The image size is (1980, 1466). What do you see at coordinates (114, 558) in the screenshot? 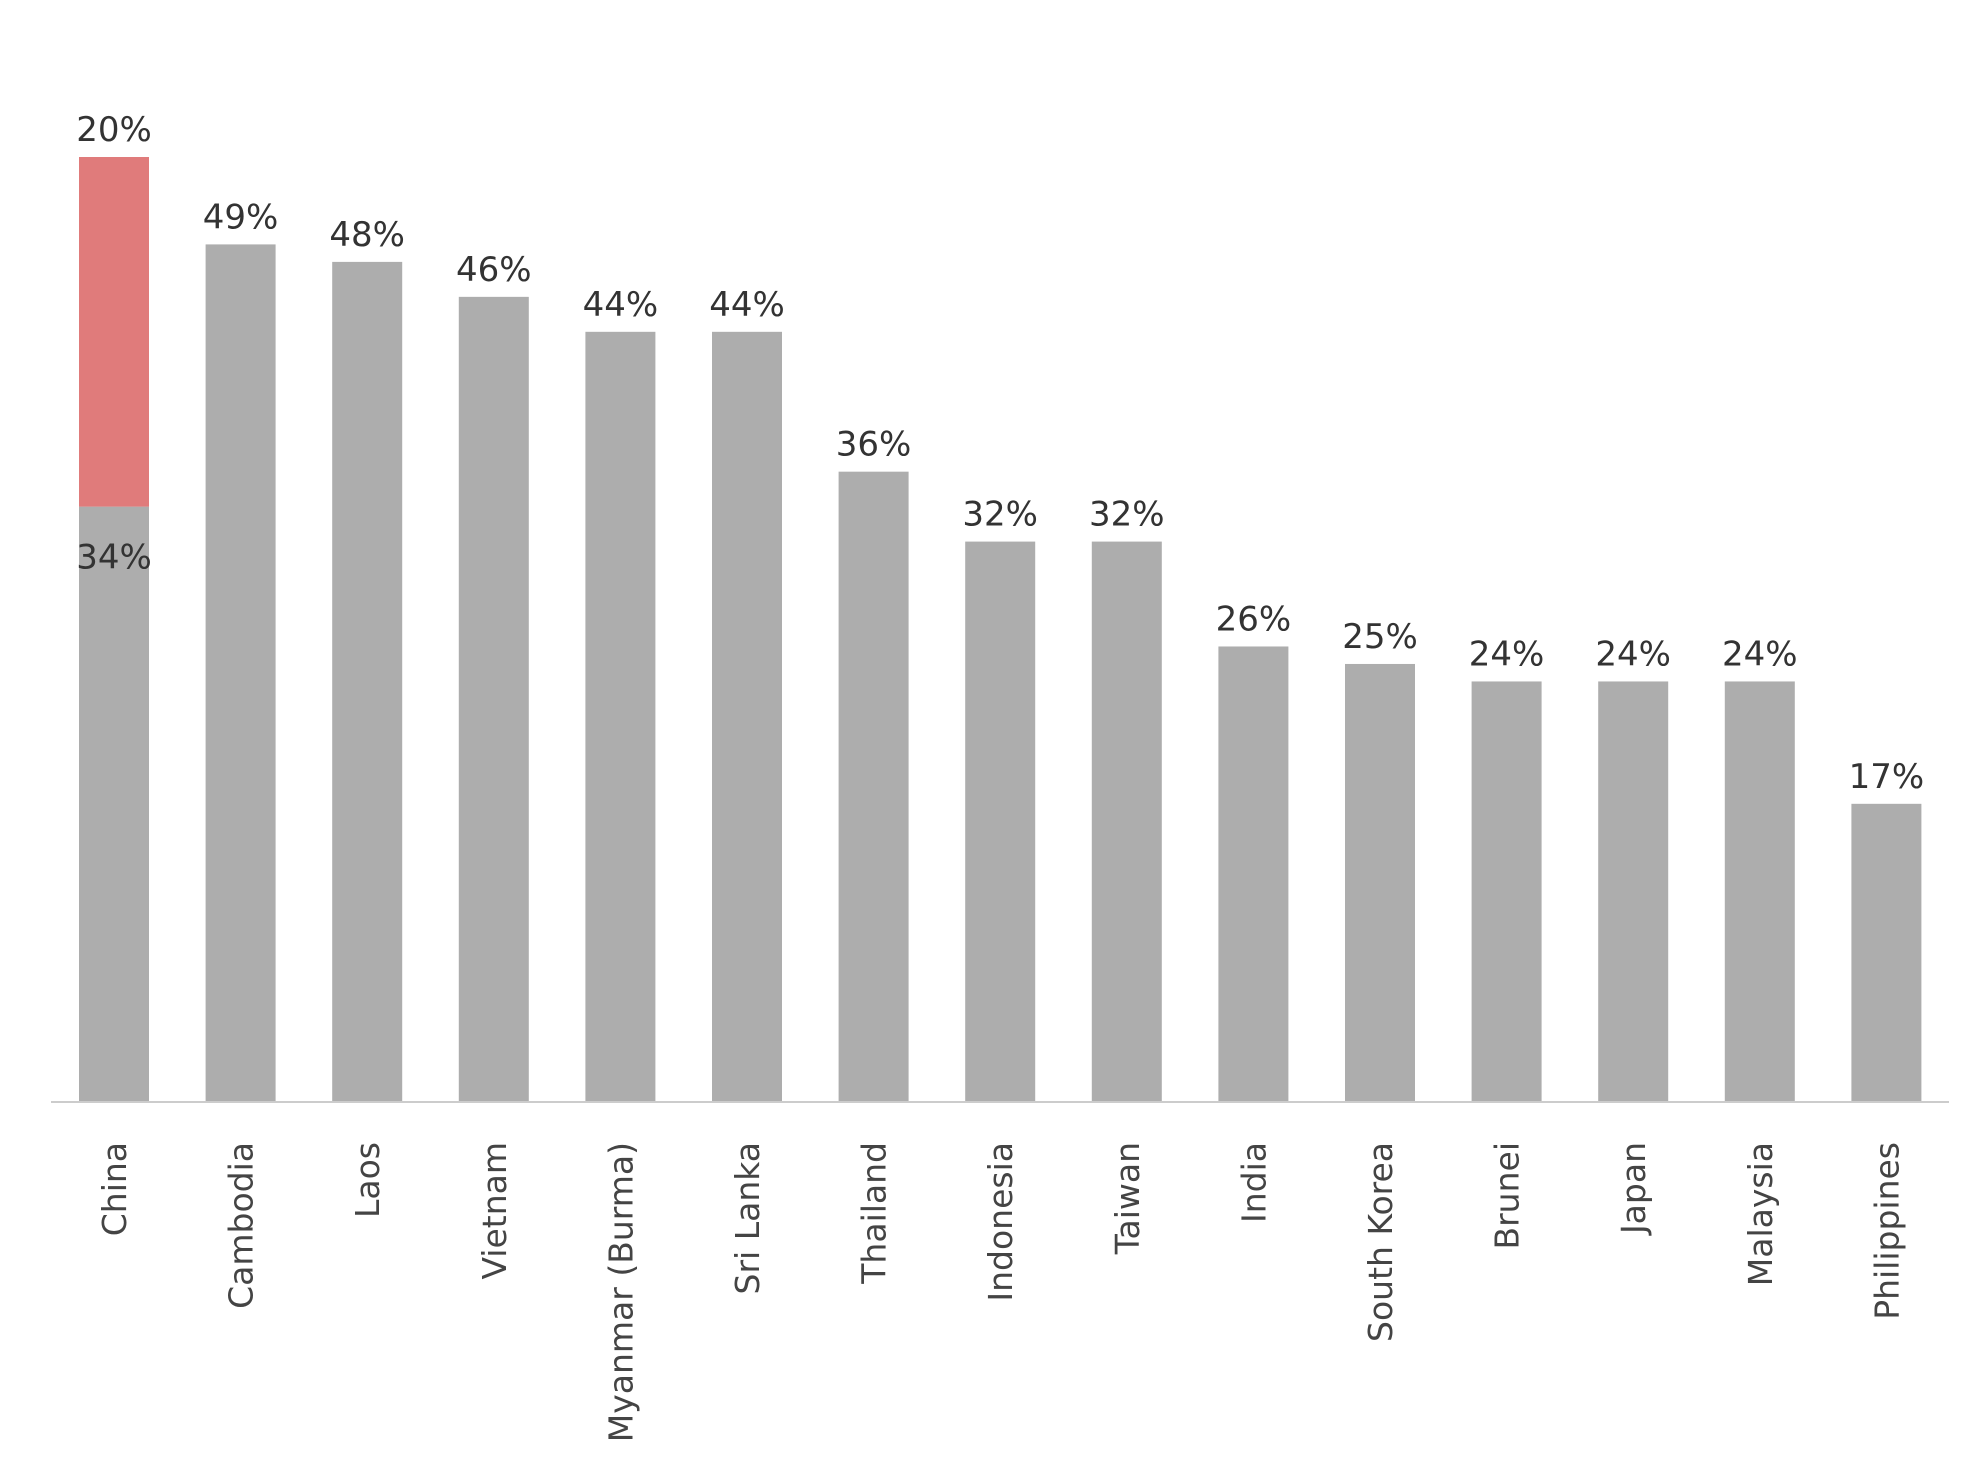
I see `data-label: 34%` at bounding box center [114, 558].